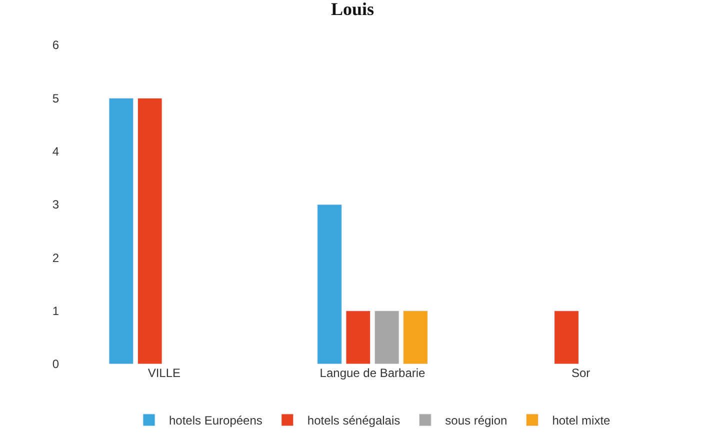 The image size is (705, 447). Describe the element at coordinates (56, 205) in the screenshot. I see `y-tick-label: 3` at that location.